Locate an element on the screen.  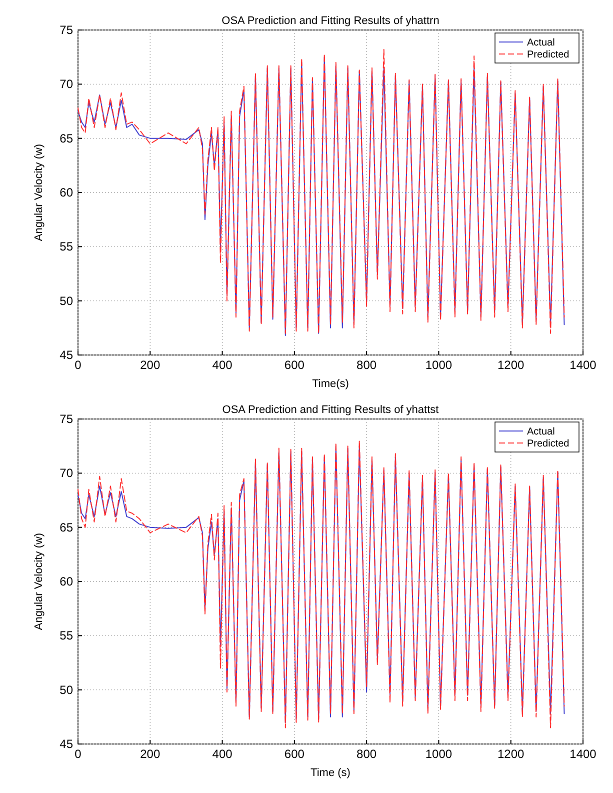
chart-title: OSA Prediction and Fitting Results of yhattst is located at coordinates (330, 410).